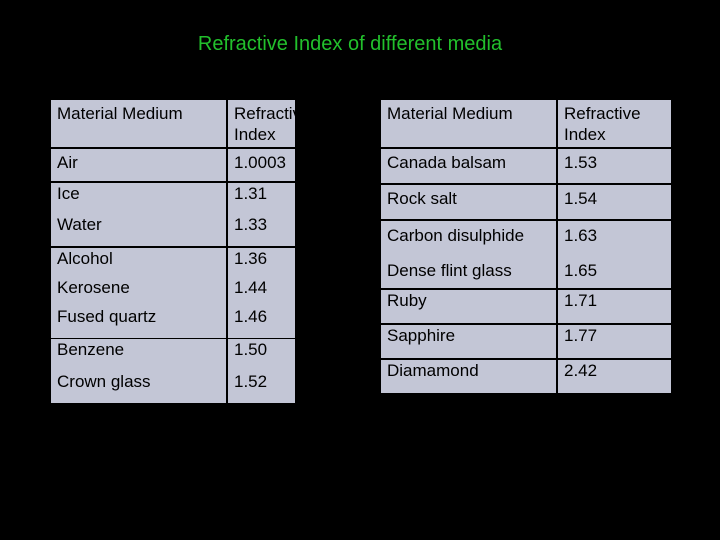 This screenshot has height=540, width=720. What do you see at coordinates (614, 238) in the screenshot?
I see `refractive-index-cell: 1.63` at bounding box center [614, 238].